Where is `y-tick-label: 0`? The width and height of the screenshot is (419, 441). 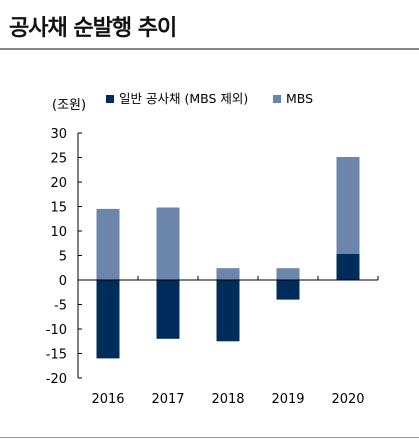
y-tick-label: 0 is located at coordinates (63, 281).